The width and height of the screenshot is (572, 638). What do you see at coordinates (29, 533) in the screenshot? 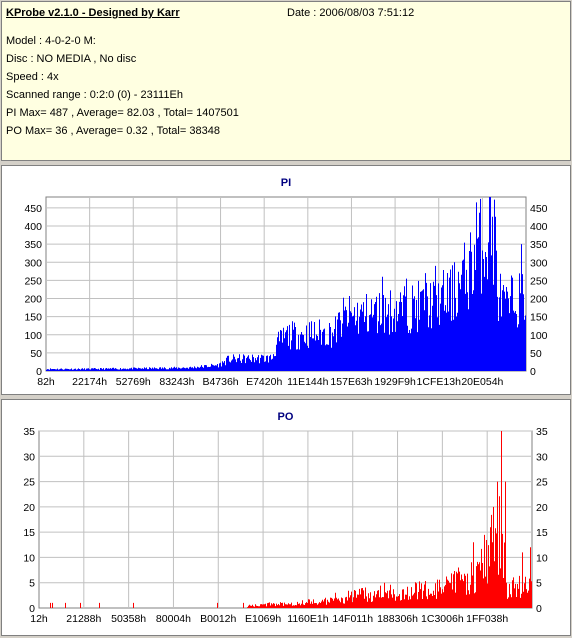
I see `y-tick-label-left: 15` at bounding box center [29, 533].